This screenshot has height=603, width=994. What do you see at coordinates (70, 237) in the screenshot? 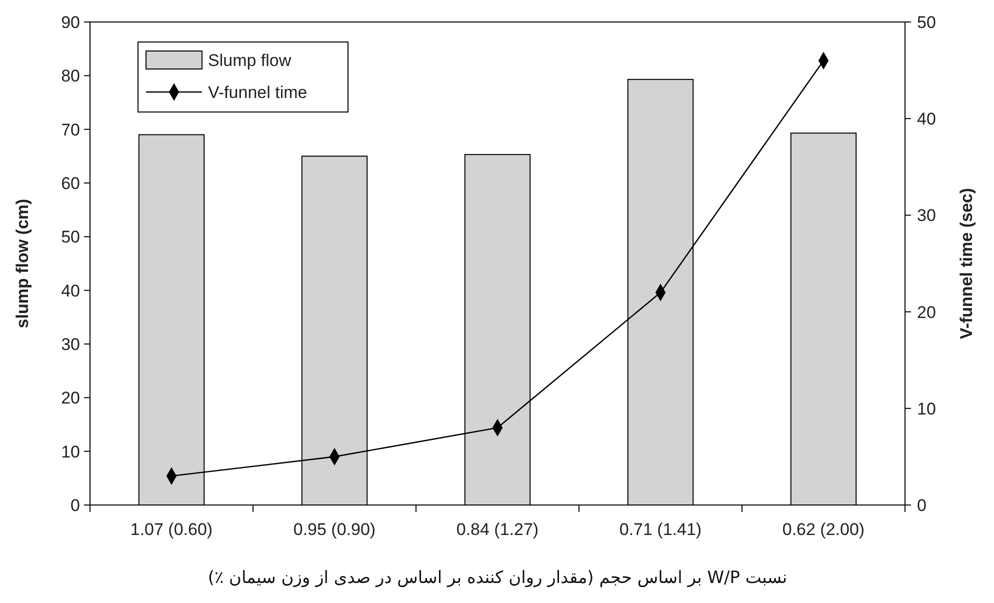
I see `y-tick-label: 50` at bounding box center [70, 237].